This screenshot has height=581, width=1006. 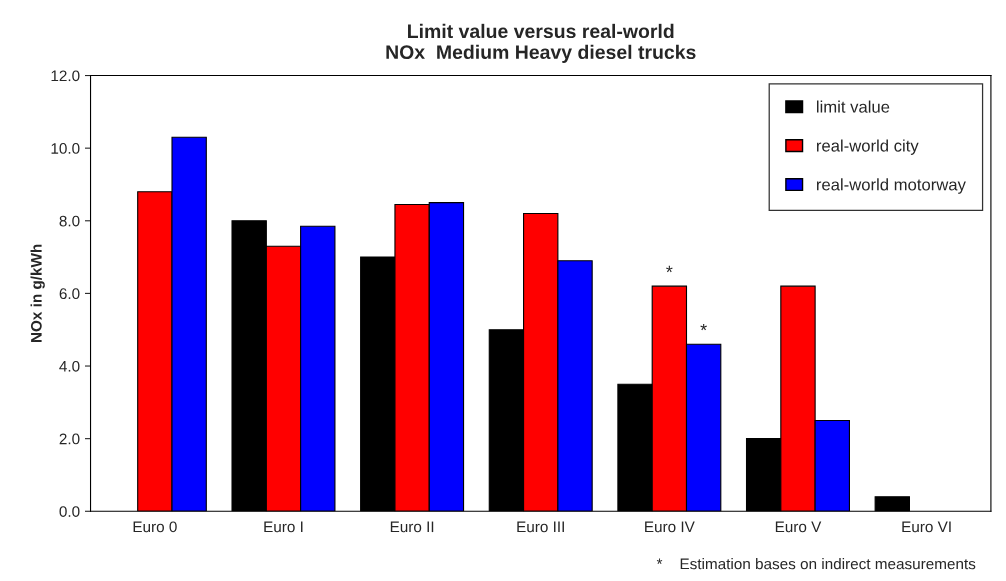 I want to click on legend-label: real-world motorway, so click(x=891, y=186).